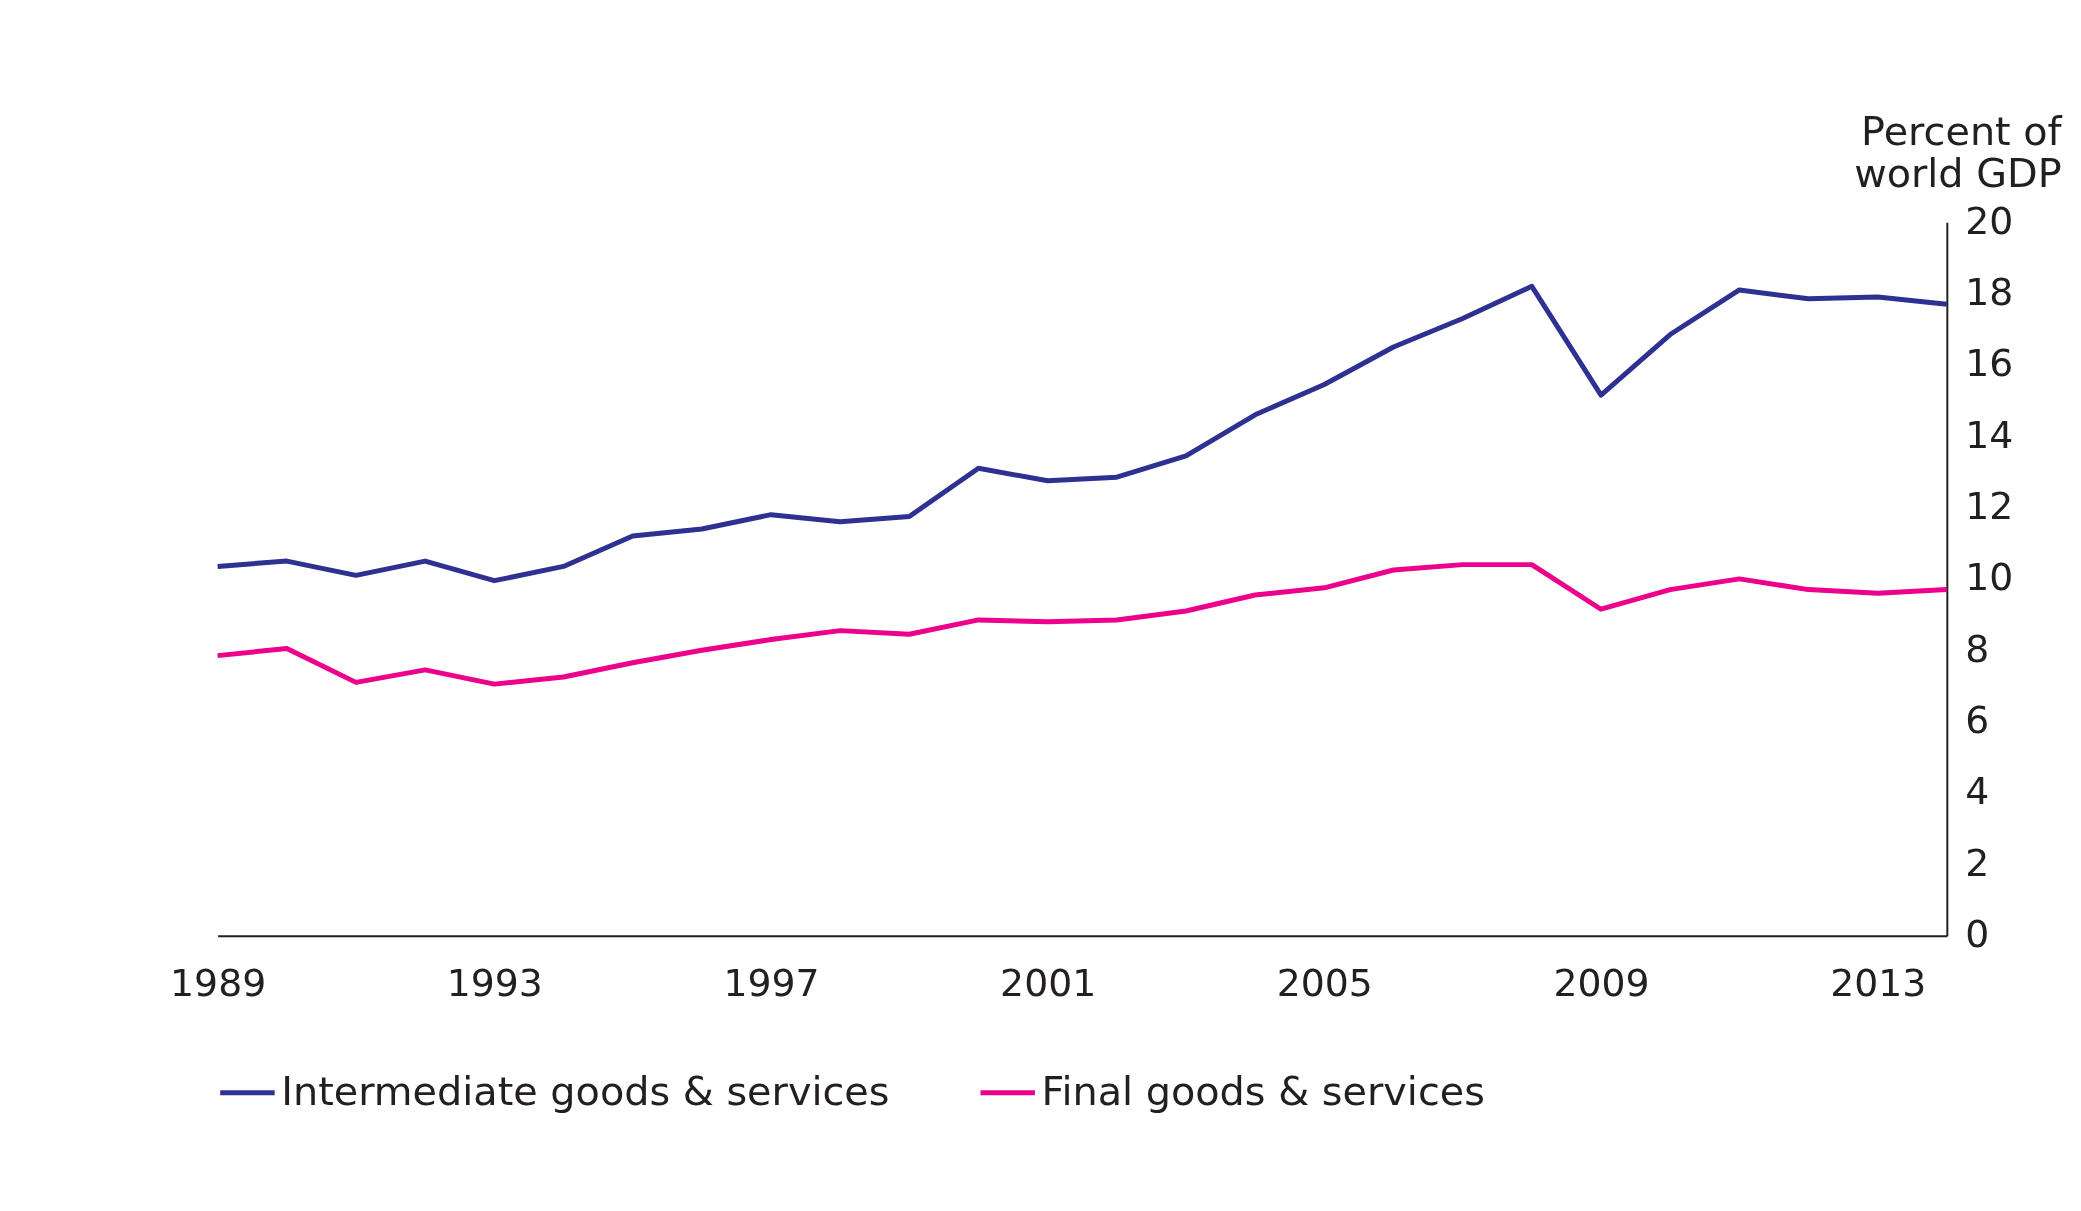 This screenshot has height=1211, width=2081. I want to click on y-tick-label: 2, so click(1977, 862).